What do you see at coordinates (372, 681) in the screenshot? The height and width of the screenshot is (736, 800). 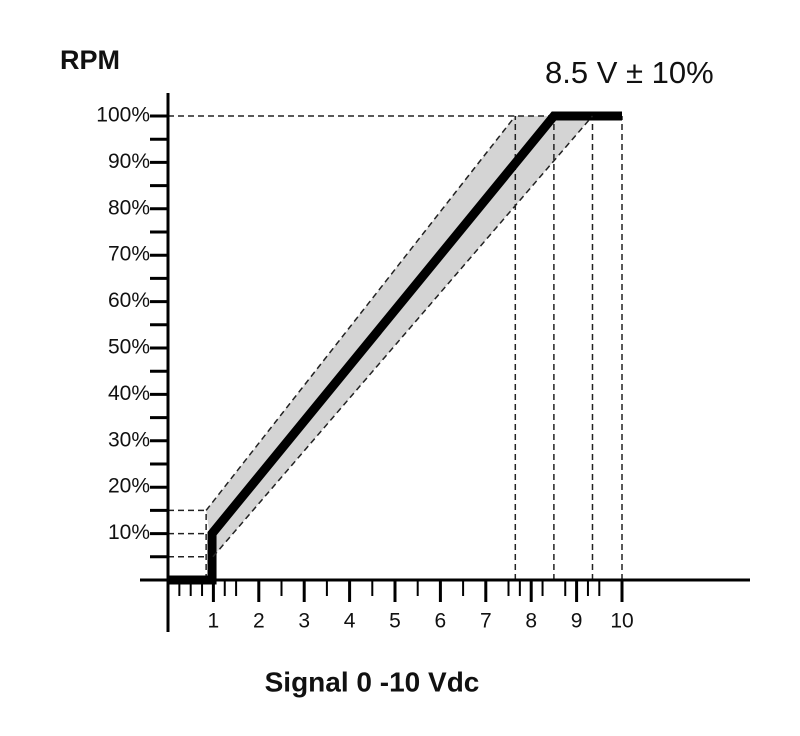 I see `x-axis-title: Signal 0 -10 Vdc` at bounding box center [372, 681].